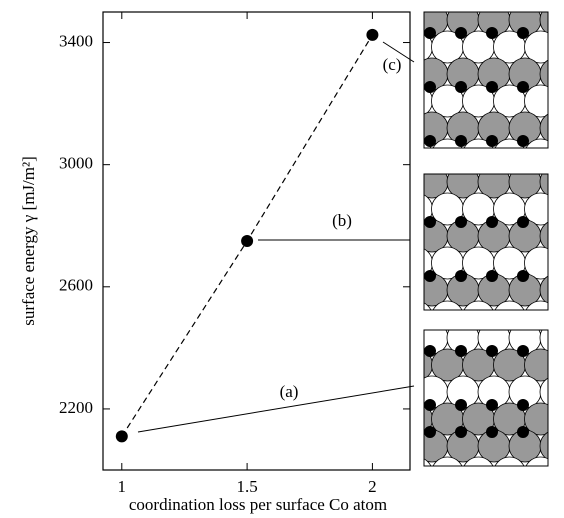 The width and height of the screenshot is (564, 518). I want to click on y-tick-label: 3000, so click(76, 163).